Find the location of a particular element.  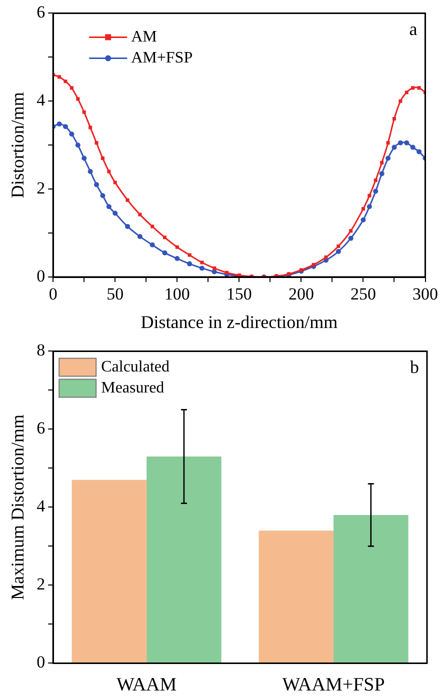

legend-label: AM+FSP is located at coordinates (162, 57).